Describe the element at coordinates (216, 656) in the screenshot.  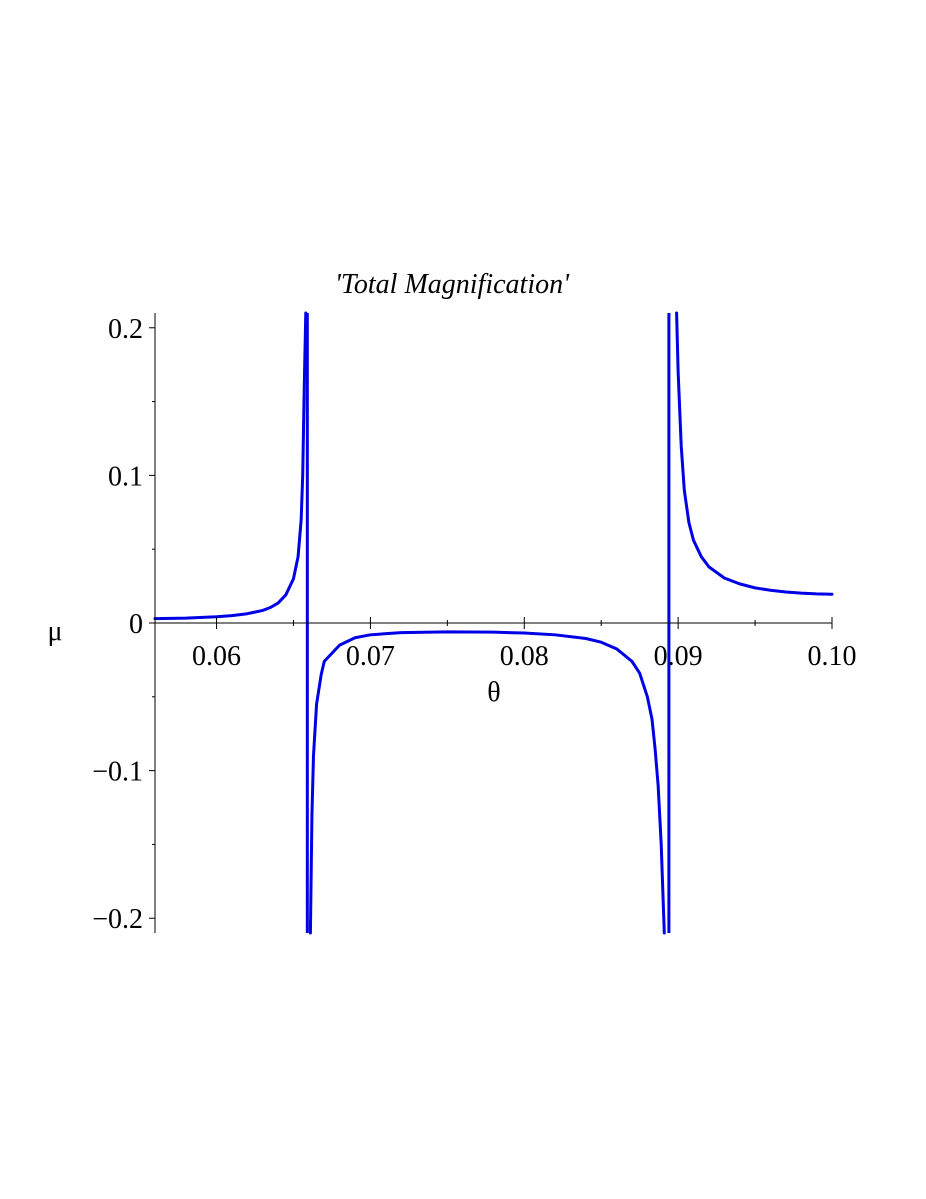
I see `x-tick-label: 0.06` at that location.